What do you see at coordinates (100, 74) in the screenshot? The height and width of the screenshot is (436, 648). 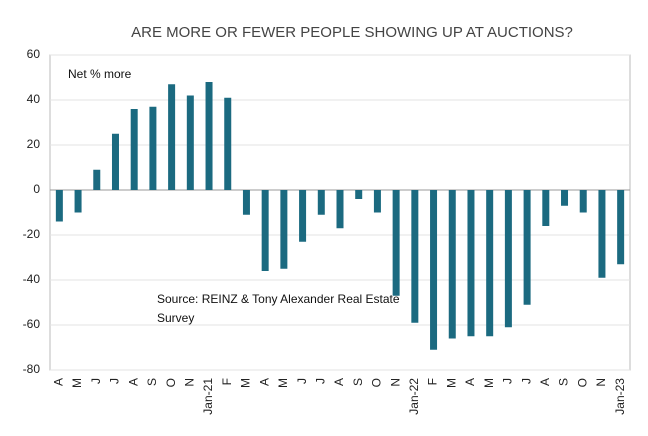 I see `y-axis-note: Net % more` at bounding box center [100, 74].